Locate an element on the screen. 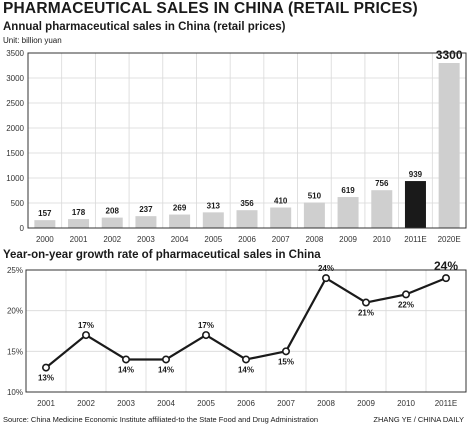 The image size is (470, 429). bar-y-tick-label: 1500 is located at coordinates (15, 153).